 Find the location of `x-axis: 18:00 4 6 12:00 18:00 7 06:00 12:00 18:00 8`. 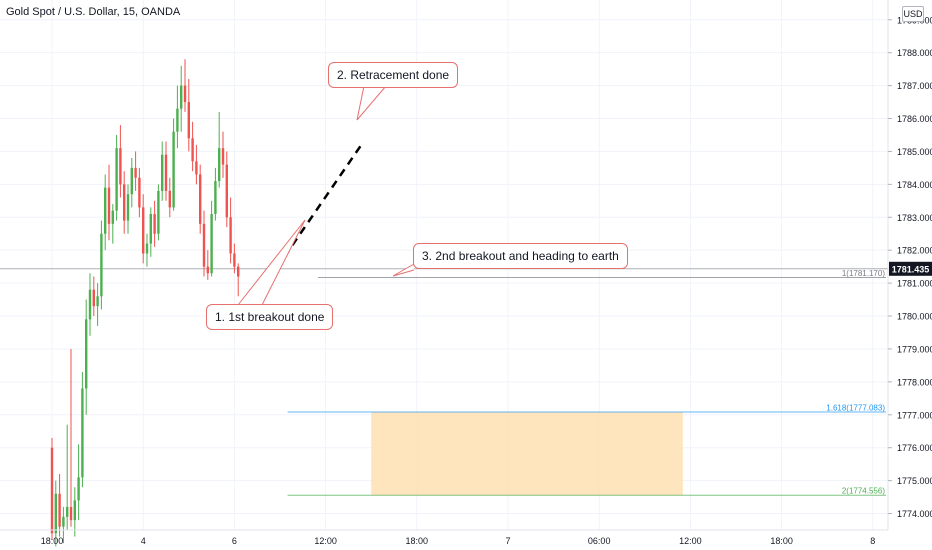

x-axis: 18:00 4 6 12:00 18:00 7 06:00 12:00 18:00 8 is located at coordinates (458, 541).